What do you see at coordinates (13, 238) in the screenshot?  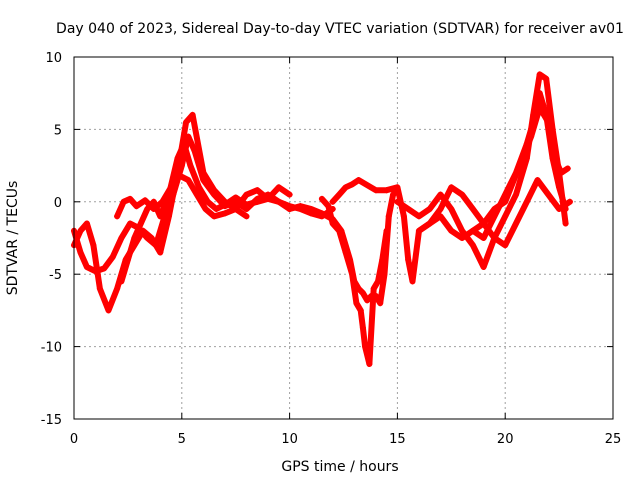 I see `y-axis-label: SDTVAR / TECUs` at bounding box center [13, 238].